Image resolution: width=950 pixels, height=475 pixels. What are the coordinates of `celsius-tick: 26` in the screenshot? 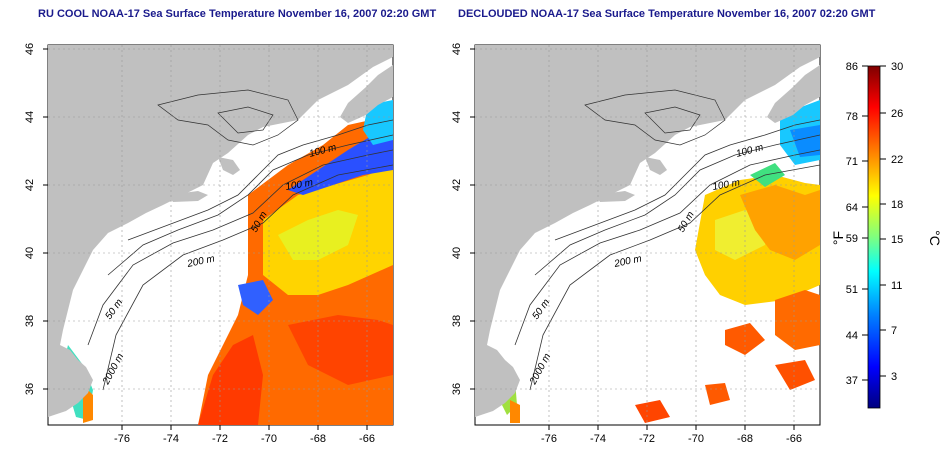 It's located at (897, 114).